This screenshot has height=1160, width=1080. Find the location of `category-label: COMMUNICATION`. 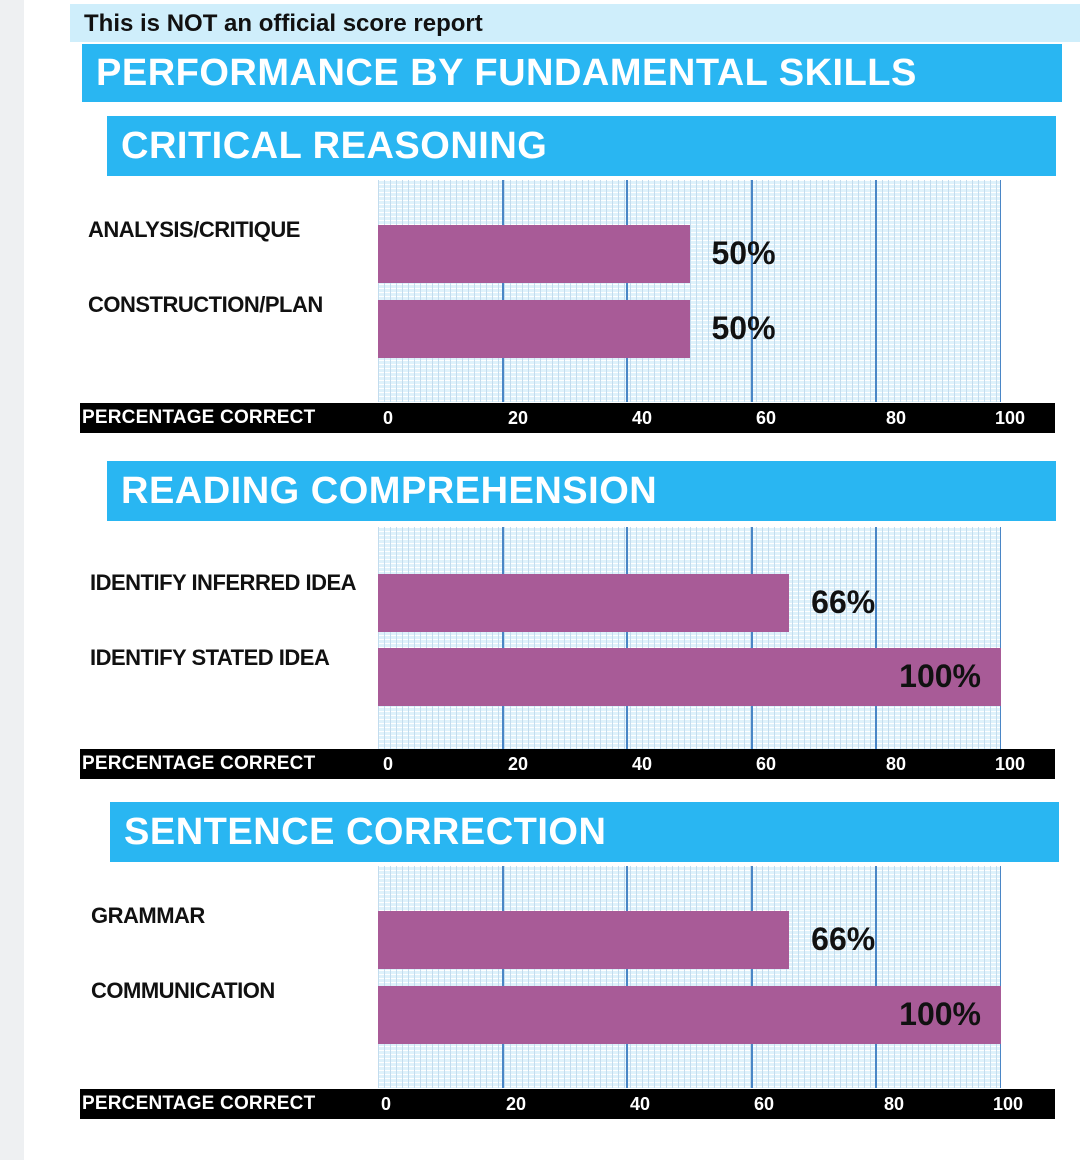

category-label: COMMUNICATION is located at coordinates (183, 990).